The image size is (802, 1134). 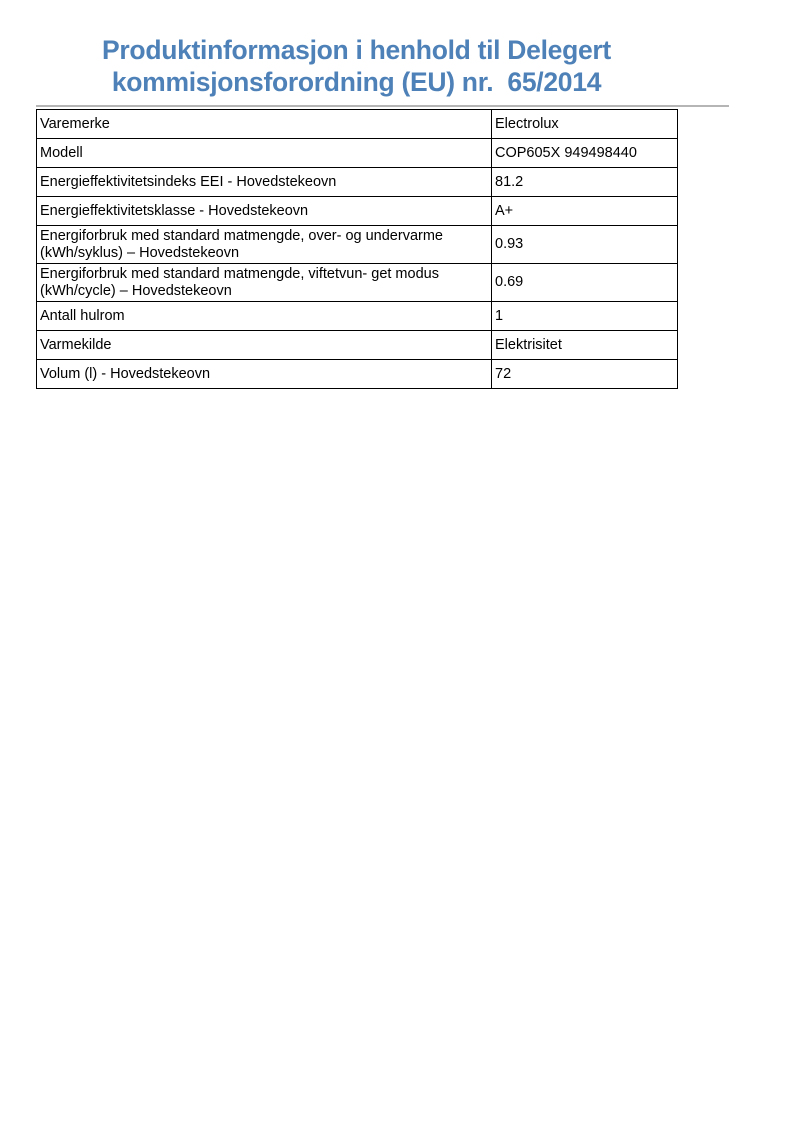 I want to click on row-value: 1, so click(x=584, y=316).